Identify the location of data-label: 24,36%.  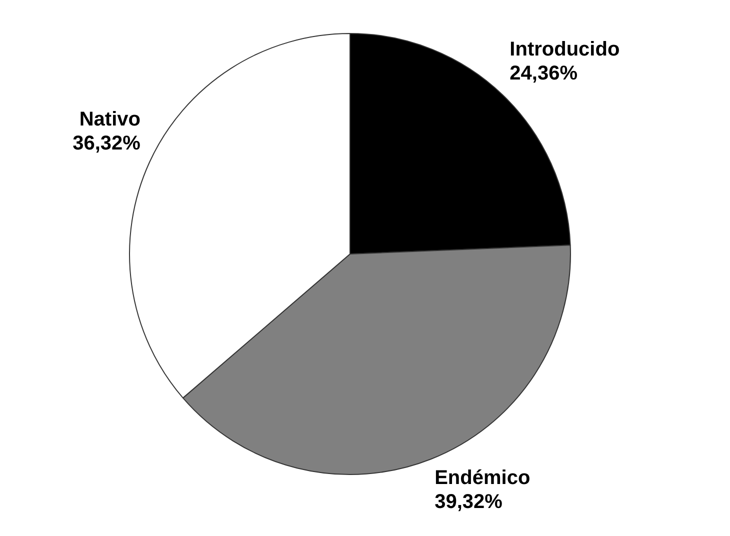
(544, 73).